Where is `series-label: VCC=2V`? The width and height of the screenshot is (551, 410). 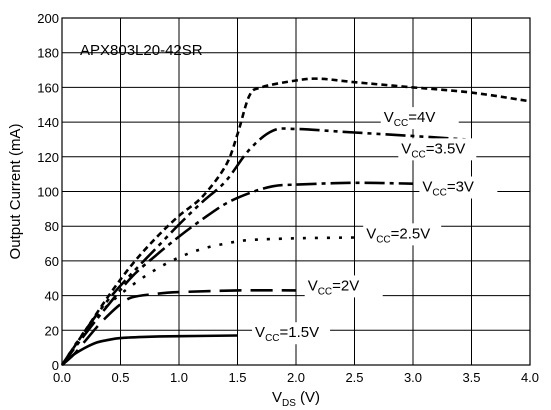 series-label: VCC=2V is located at coordinates (334, 287).